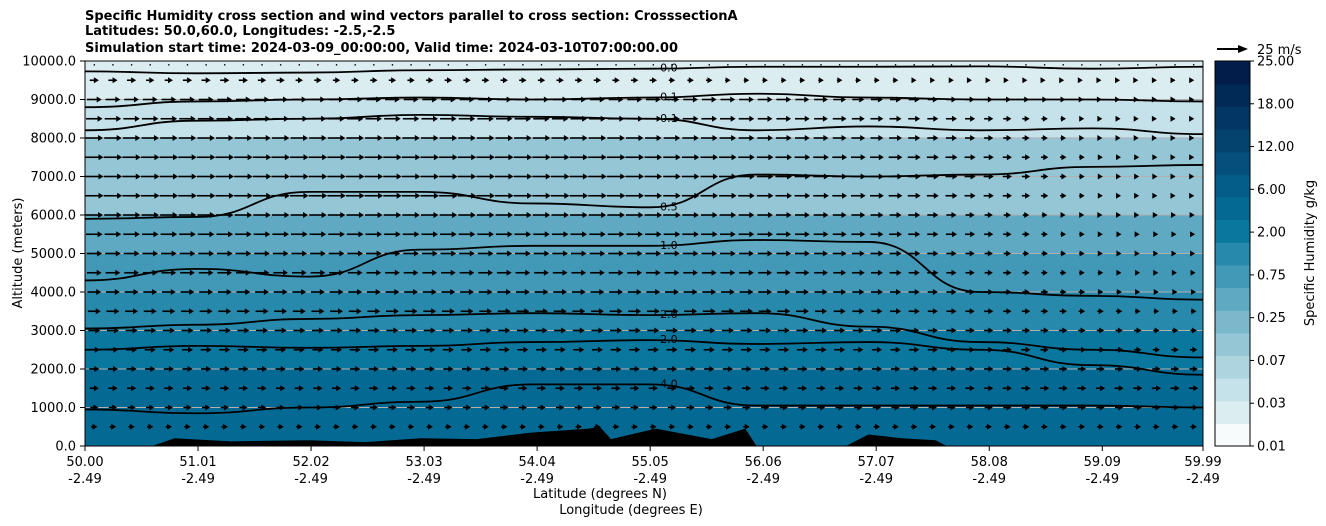 The width and height of the screenshot is (1326, 526). What do you see at coordinates (49, 62) in the screenshot?
I see `y-tick-label: 10000.0` at bounding box center [49, 62].